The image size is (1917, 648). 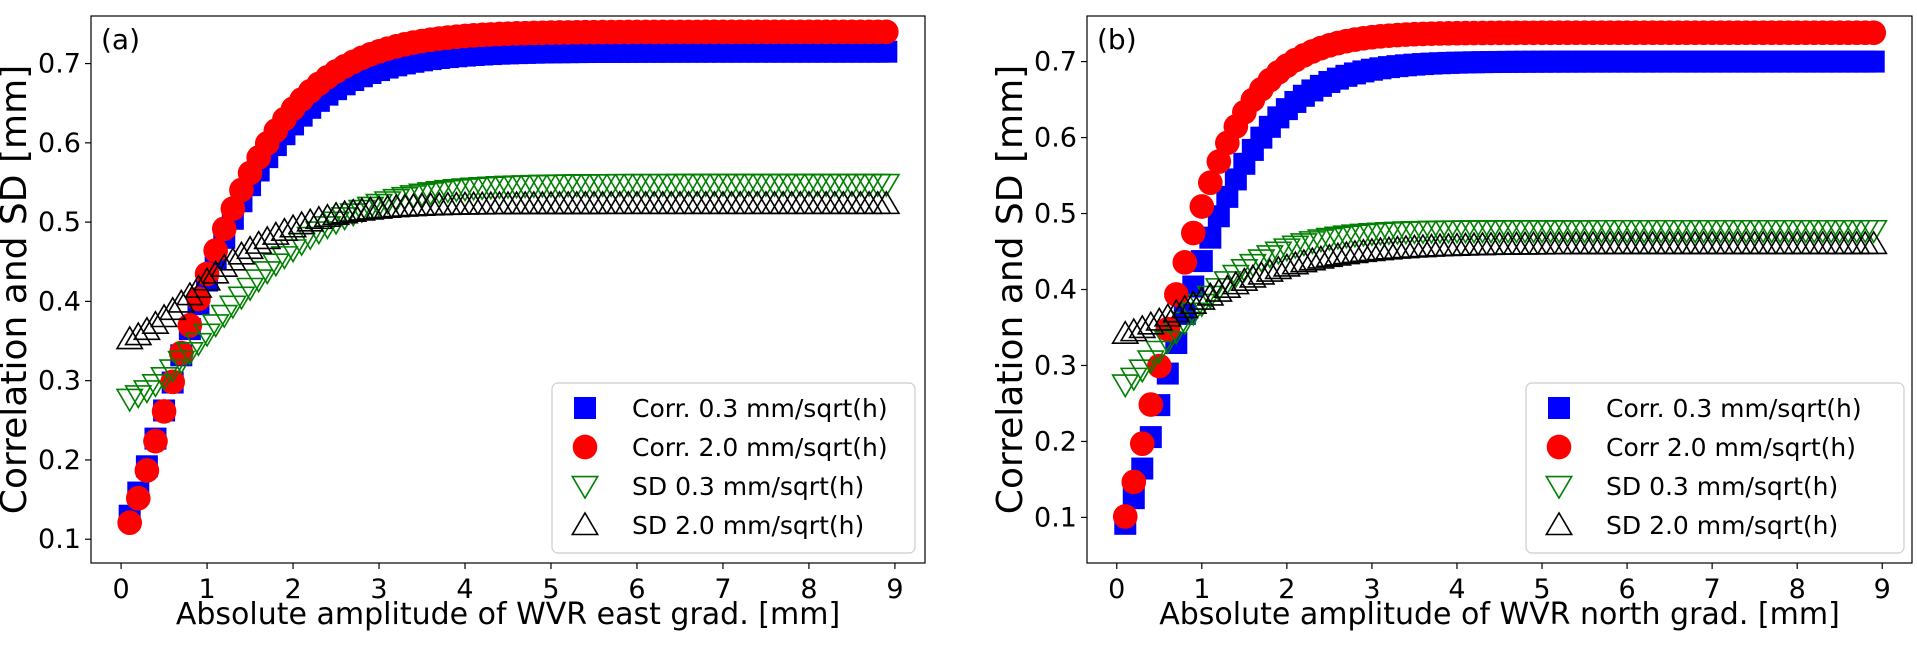 What do you see at coordinates (808, 589) in the screenshot?
I see `x-tick-label: 8` at bounding box center [808, 589].